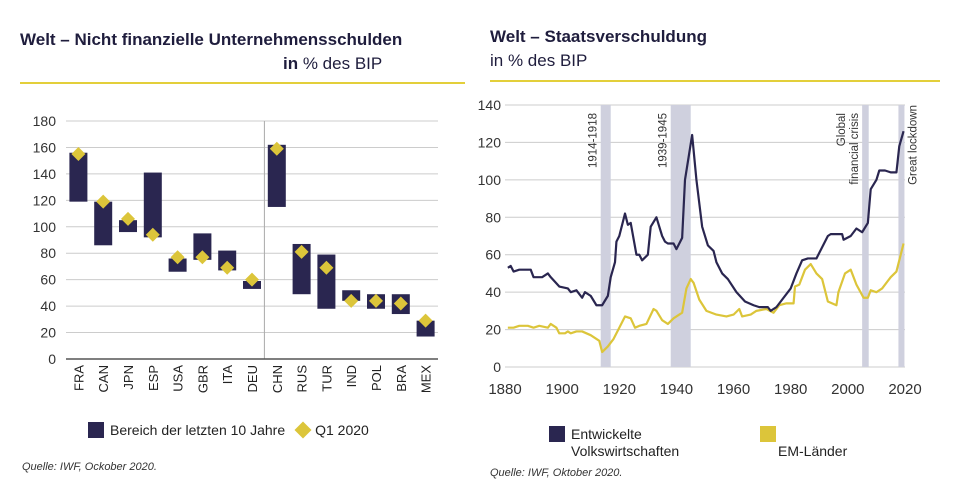 The width and height of the screenshot is (960, 502). Describe the element at coordinates (768, 434) in the screenshot. I see `legend-swatch-em` at that location.